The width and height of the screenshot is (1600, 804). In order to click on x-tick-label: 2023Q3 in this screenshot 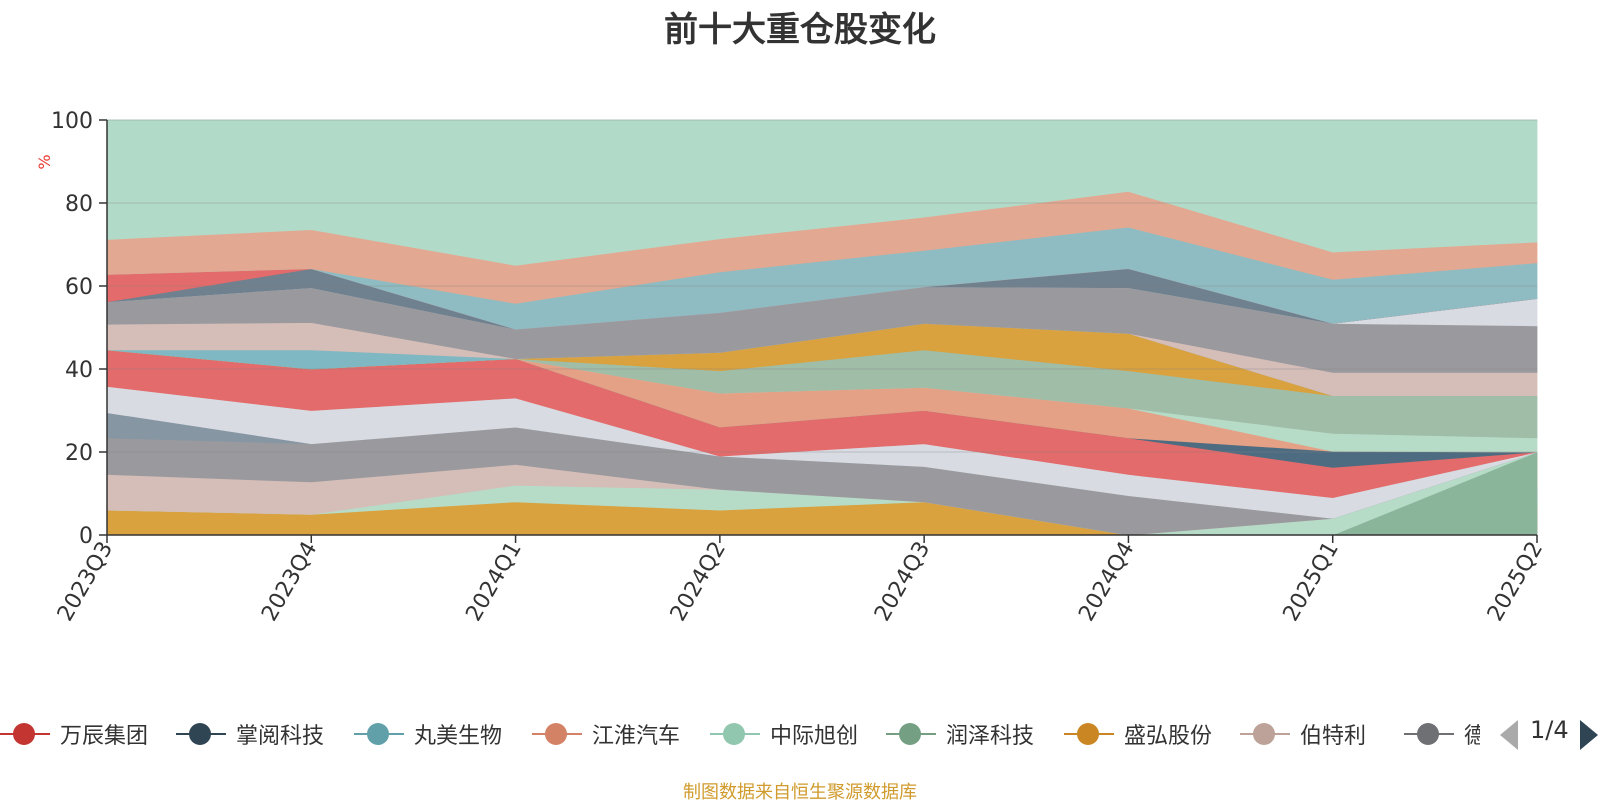, I will do `click(85, 582)`.